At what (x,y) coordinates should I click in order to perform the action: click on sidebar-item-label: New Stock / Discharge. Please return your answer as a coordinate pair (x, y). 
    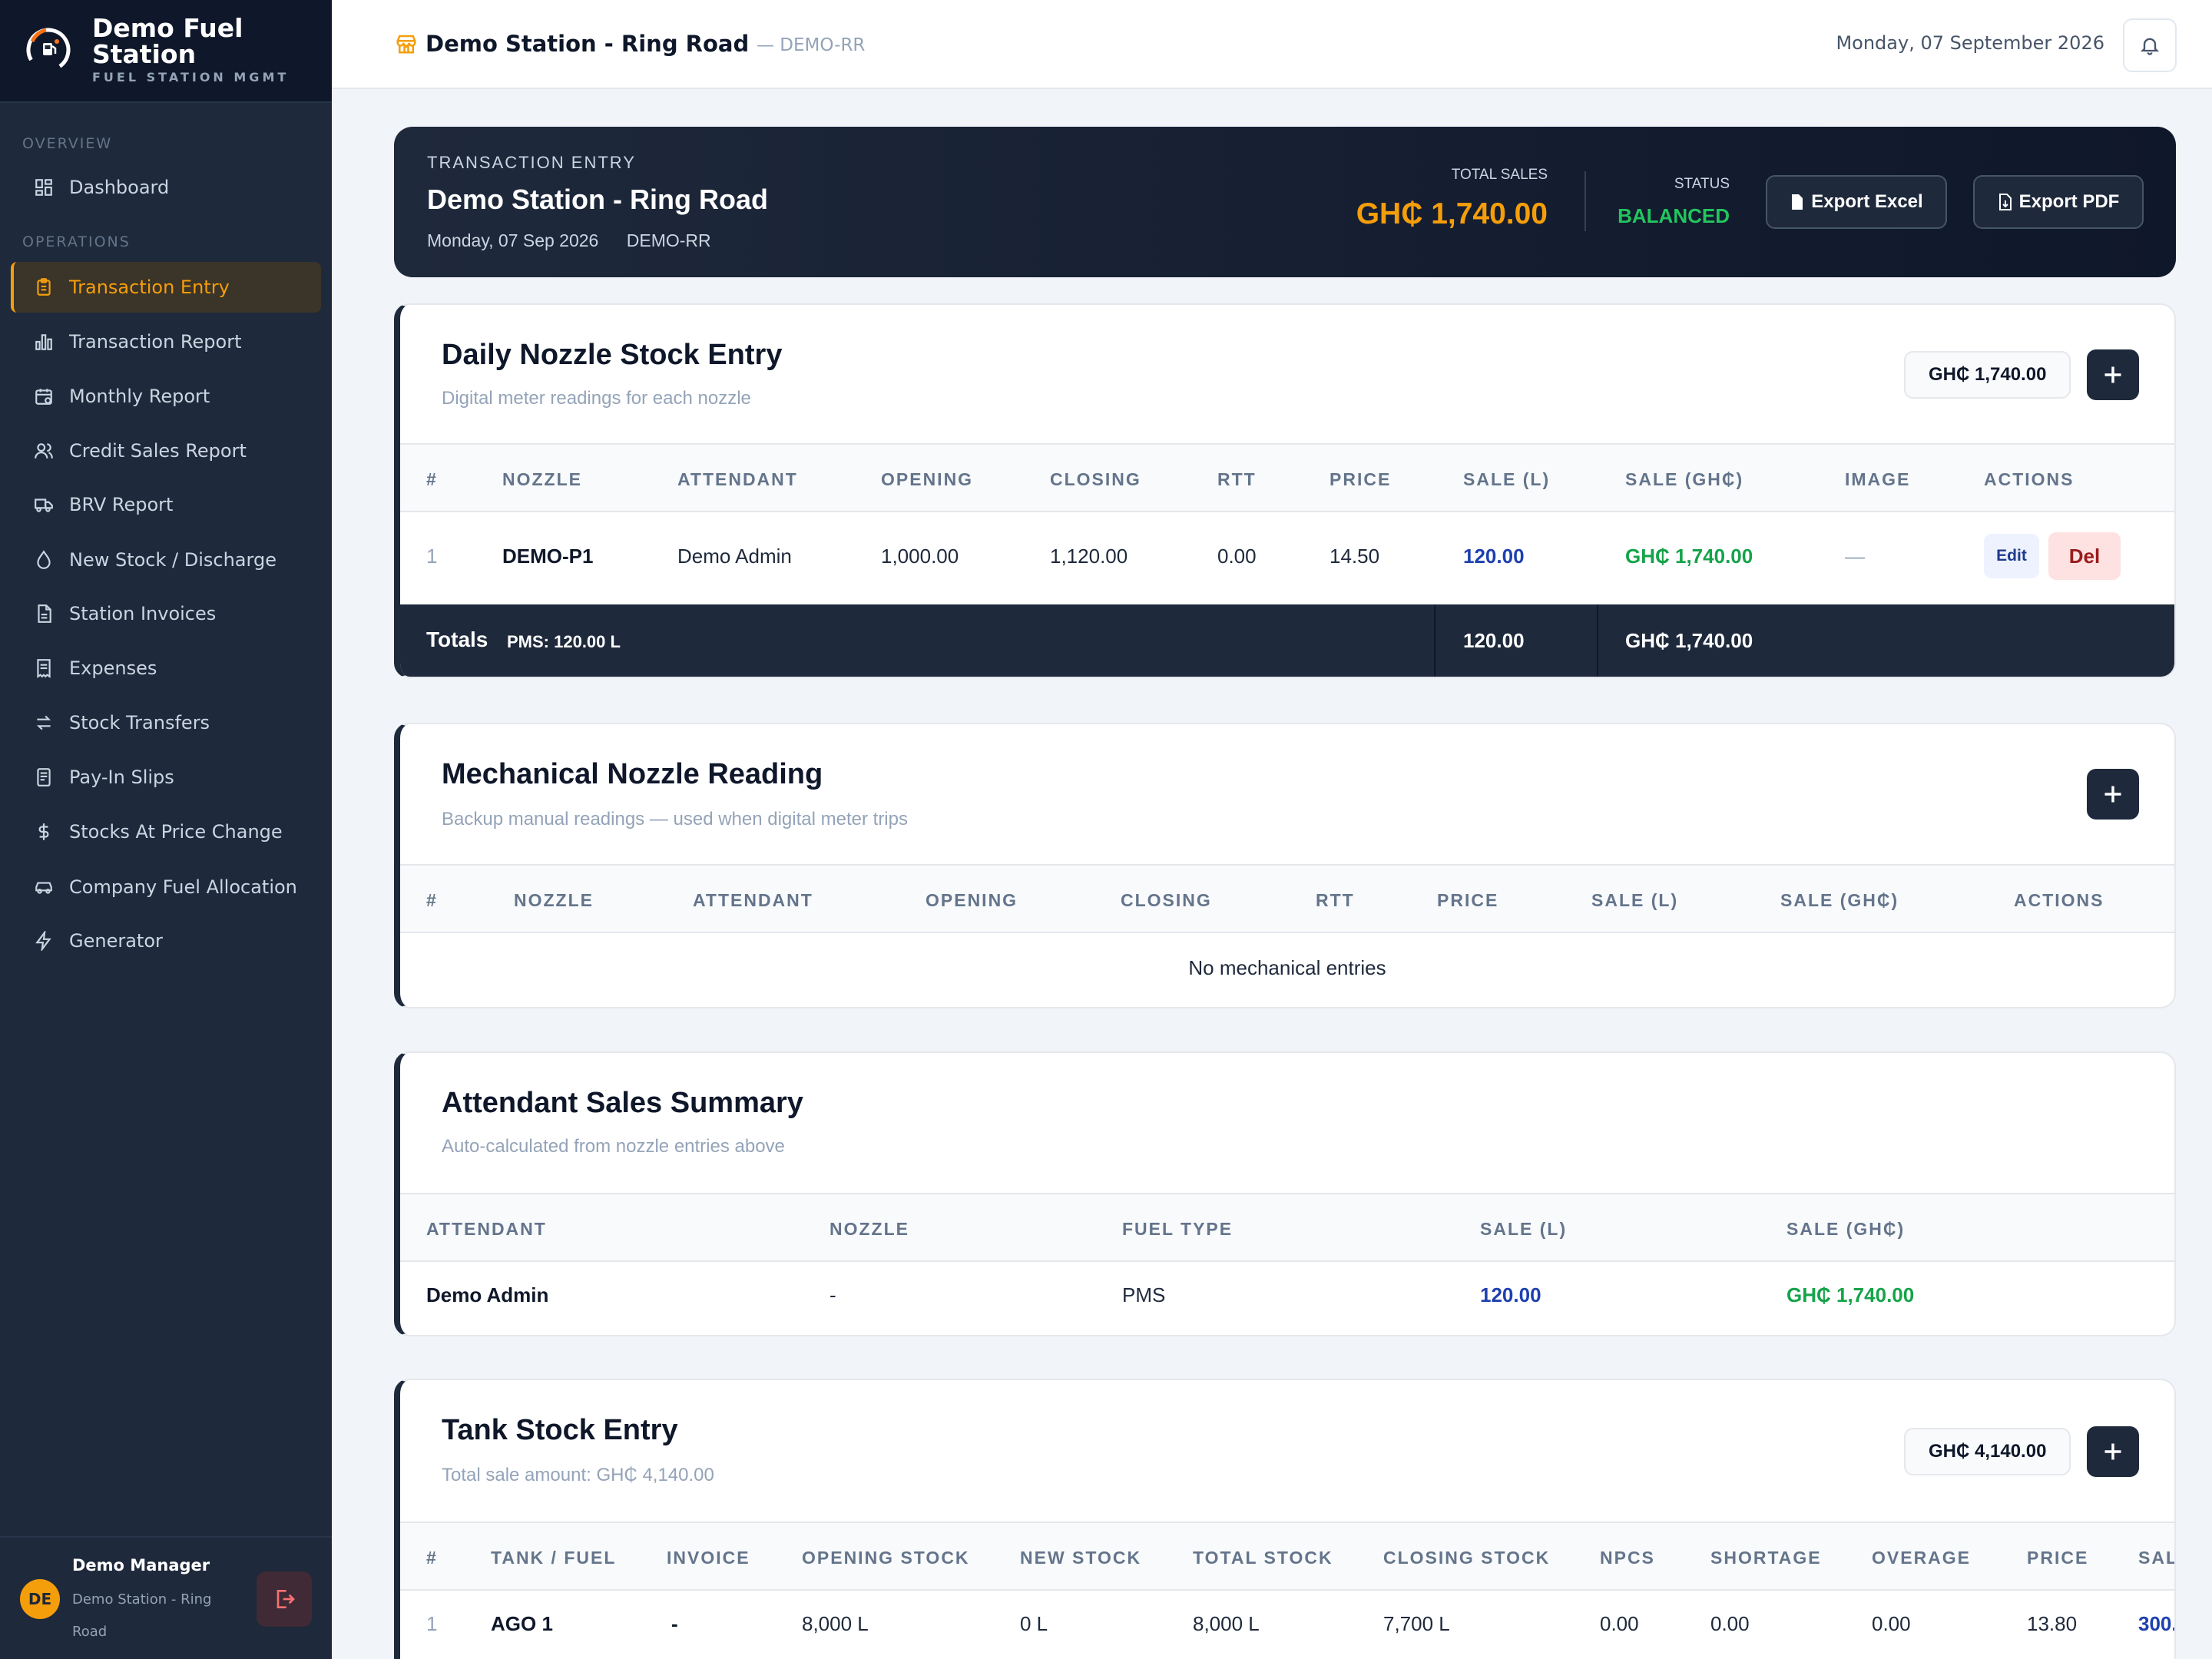
    Looking at the image, I should click on (172, 560).